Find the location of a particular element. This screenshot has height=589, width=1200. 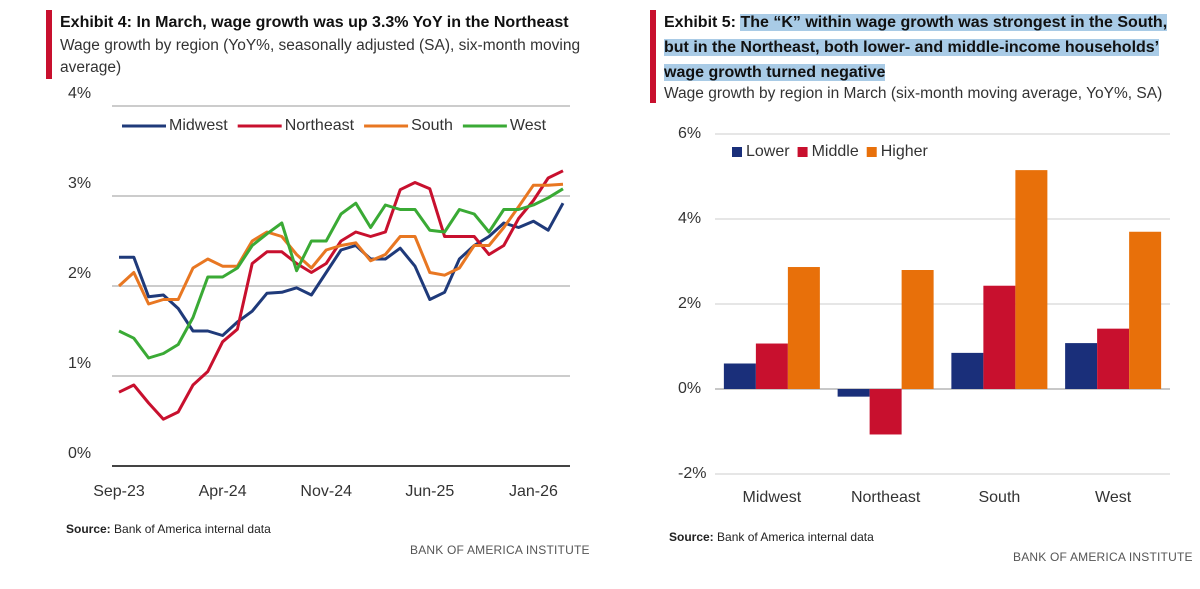

legend-label: Northeast is located at coordinates (320, 125).